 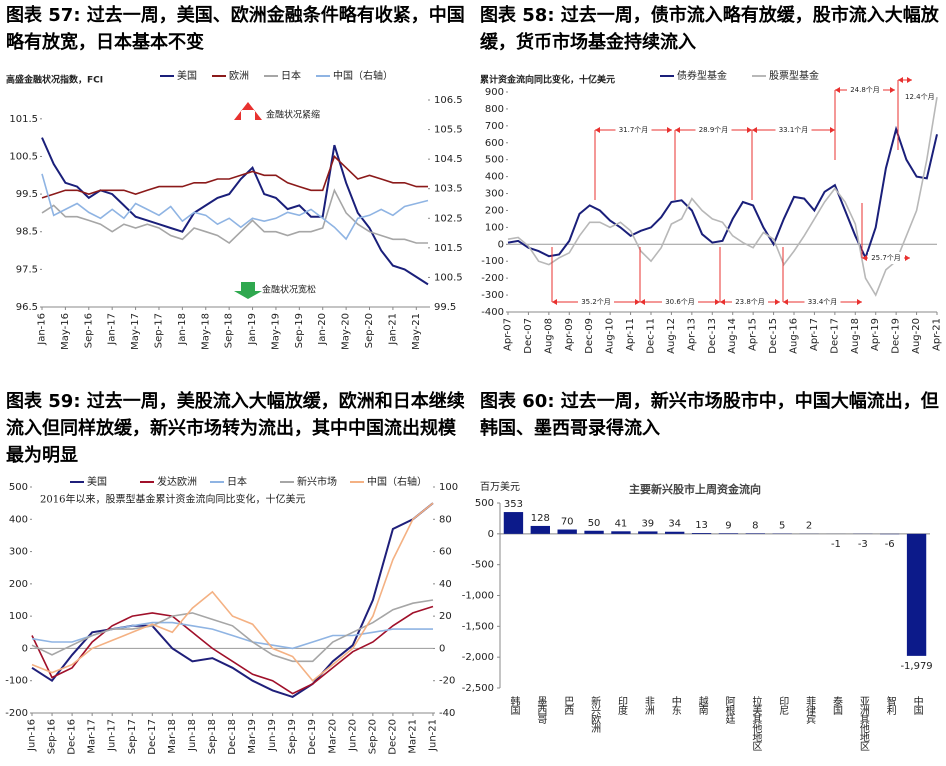 What do you see at coordinates (346, 331) in the screenshot?
I see `x-tick-label: May-20` at bounding box center [346, 331].